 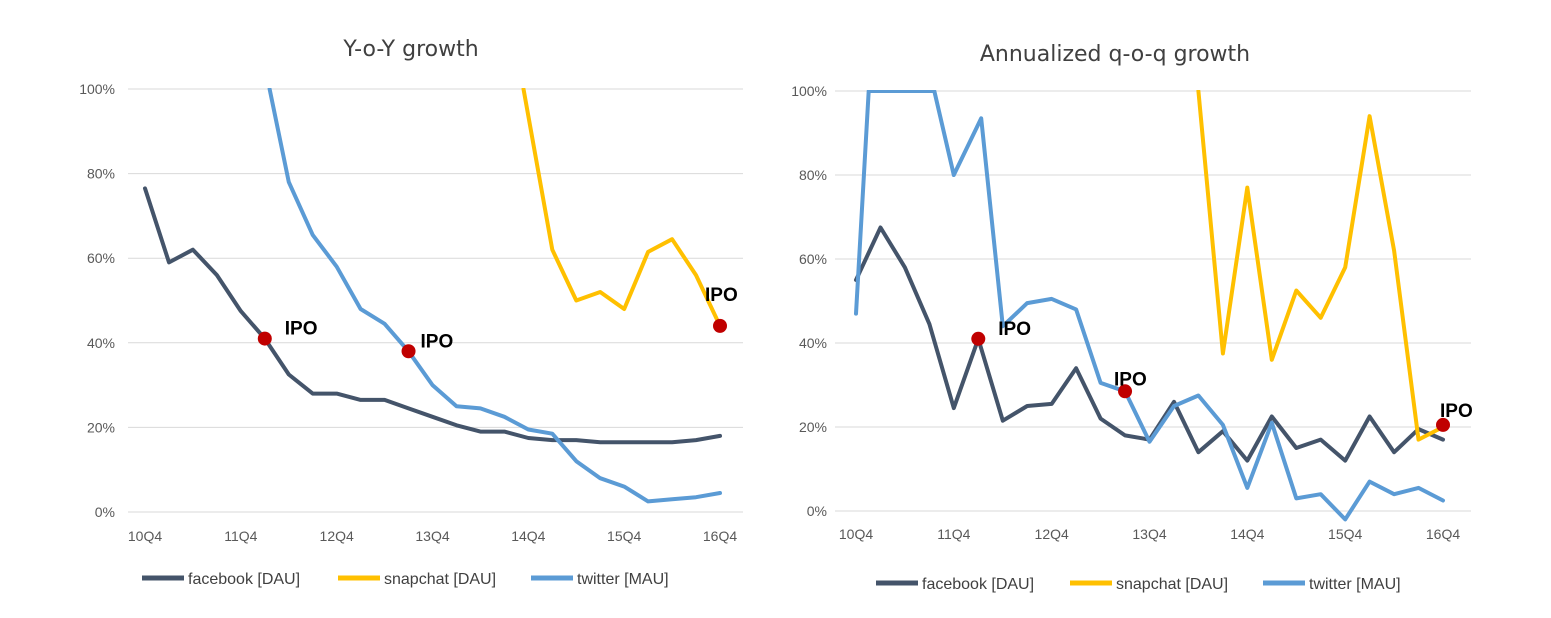 I want to click on chart-title: Y-o-Y growth, so click(x=410, y=49).